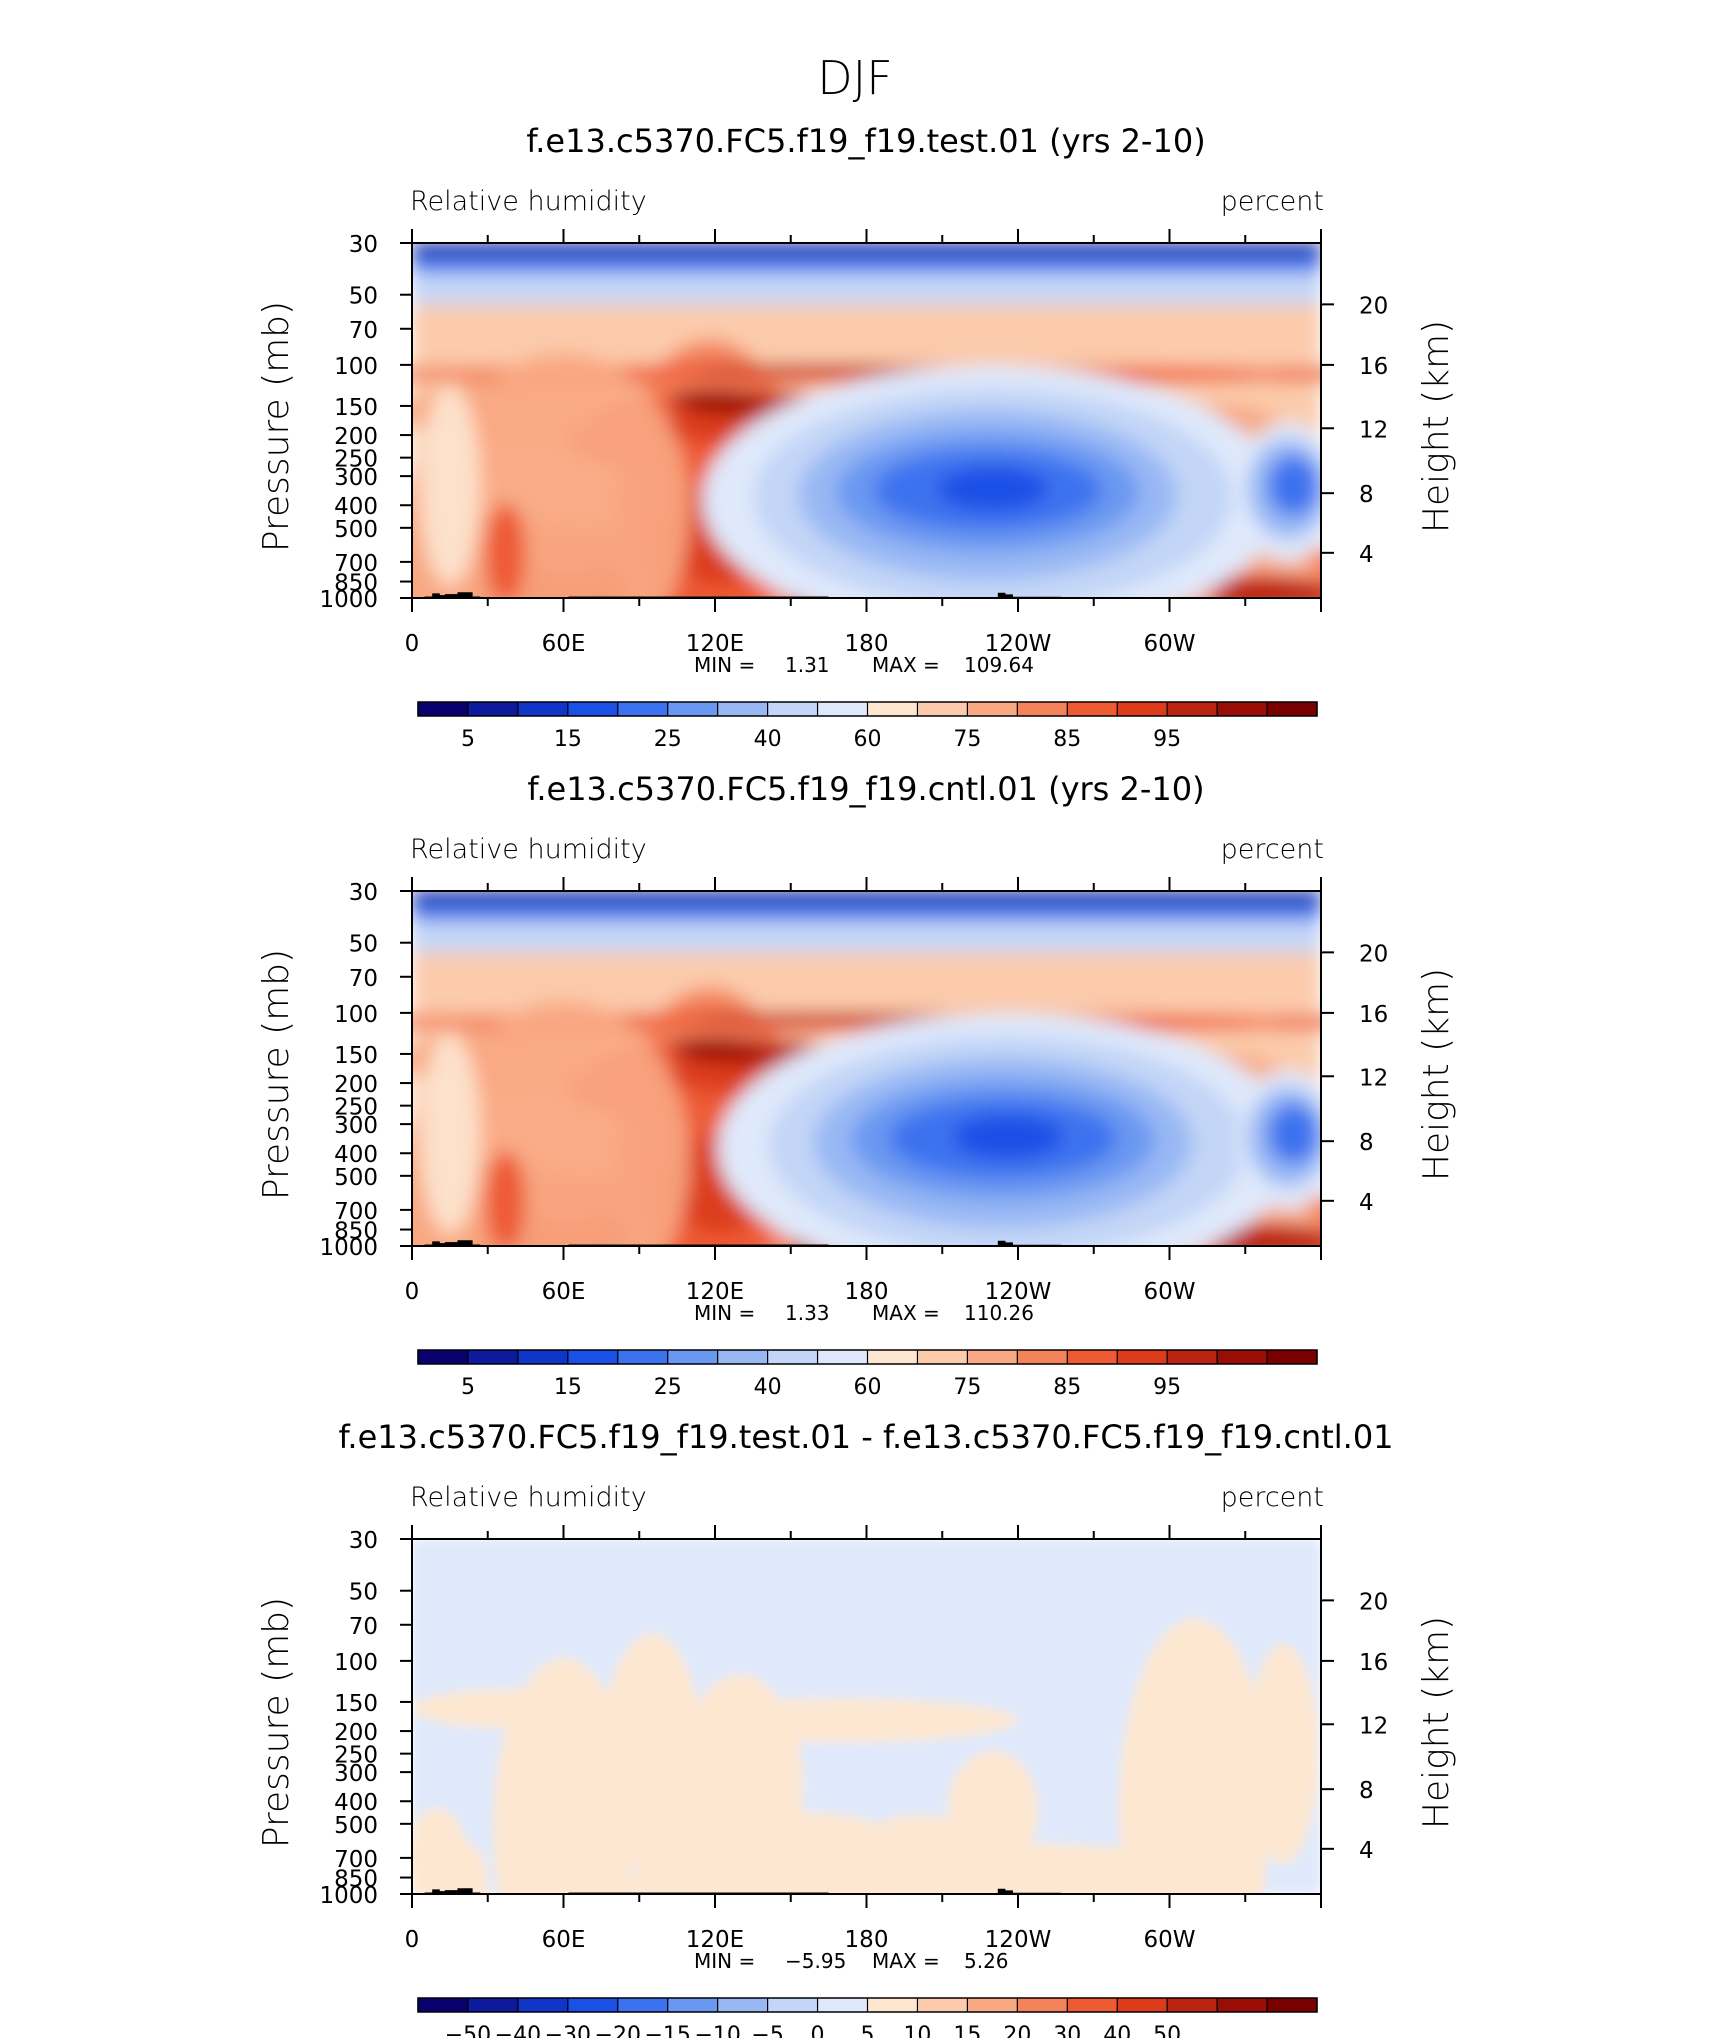 The height and width of the screenshot is (2038, 1710). I want to click on y2-tick-label: 8, so click(1366, 495).